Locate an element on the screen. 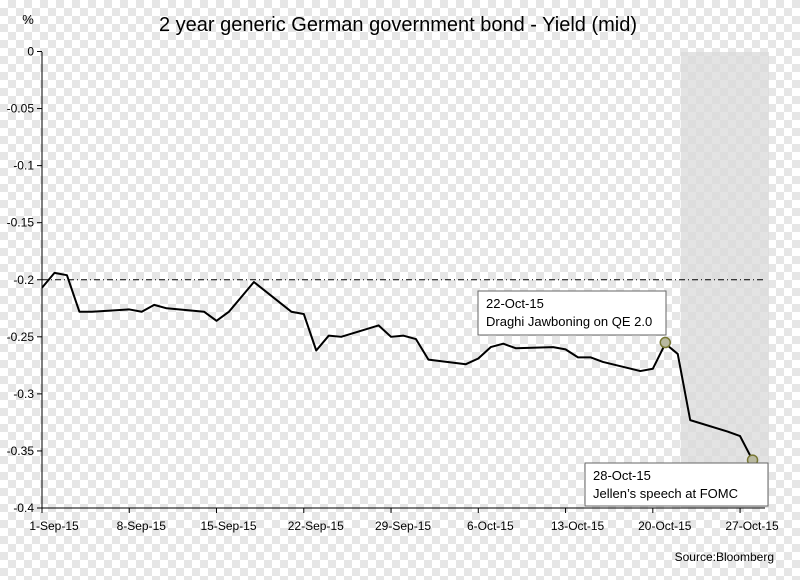 Image resolution: width=800 pixels, height=580 pixels. x-tick-label: 13-Oct-15 is located at coordinates (578, 526).